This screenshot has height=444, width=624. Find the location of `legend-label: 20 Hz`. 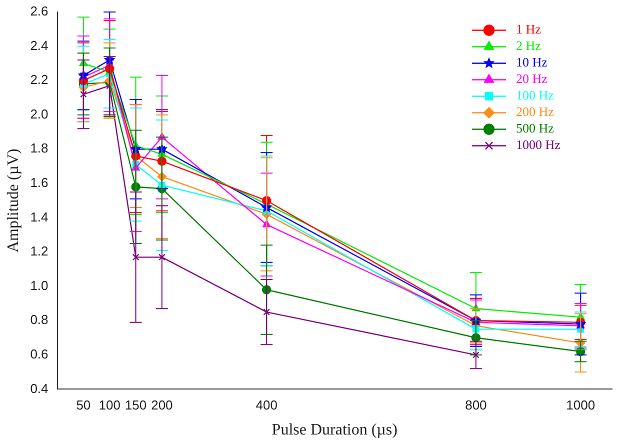

legend-label: 20 Hz is located at coordinates (532, 78).